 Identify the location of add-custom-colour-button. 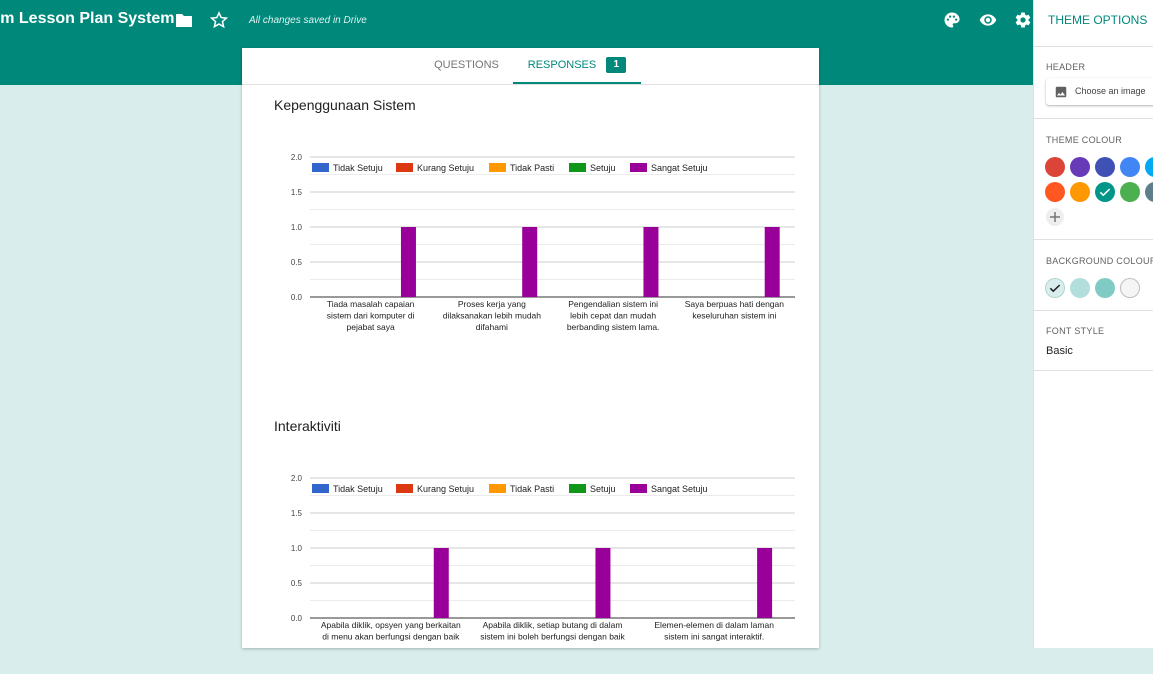
(1055, 217).